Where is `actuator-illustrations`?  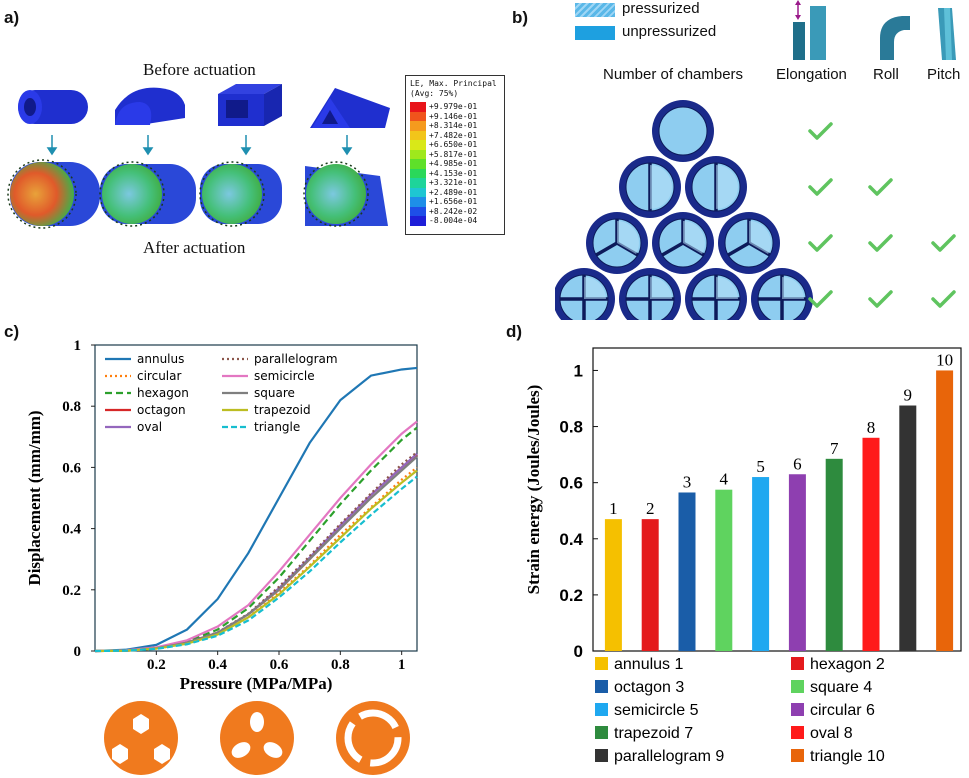 actuator-illustrations is located at coordinates (198, 156).